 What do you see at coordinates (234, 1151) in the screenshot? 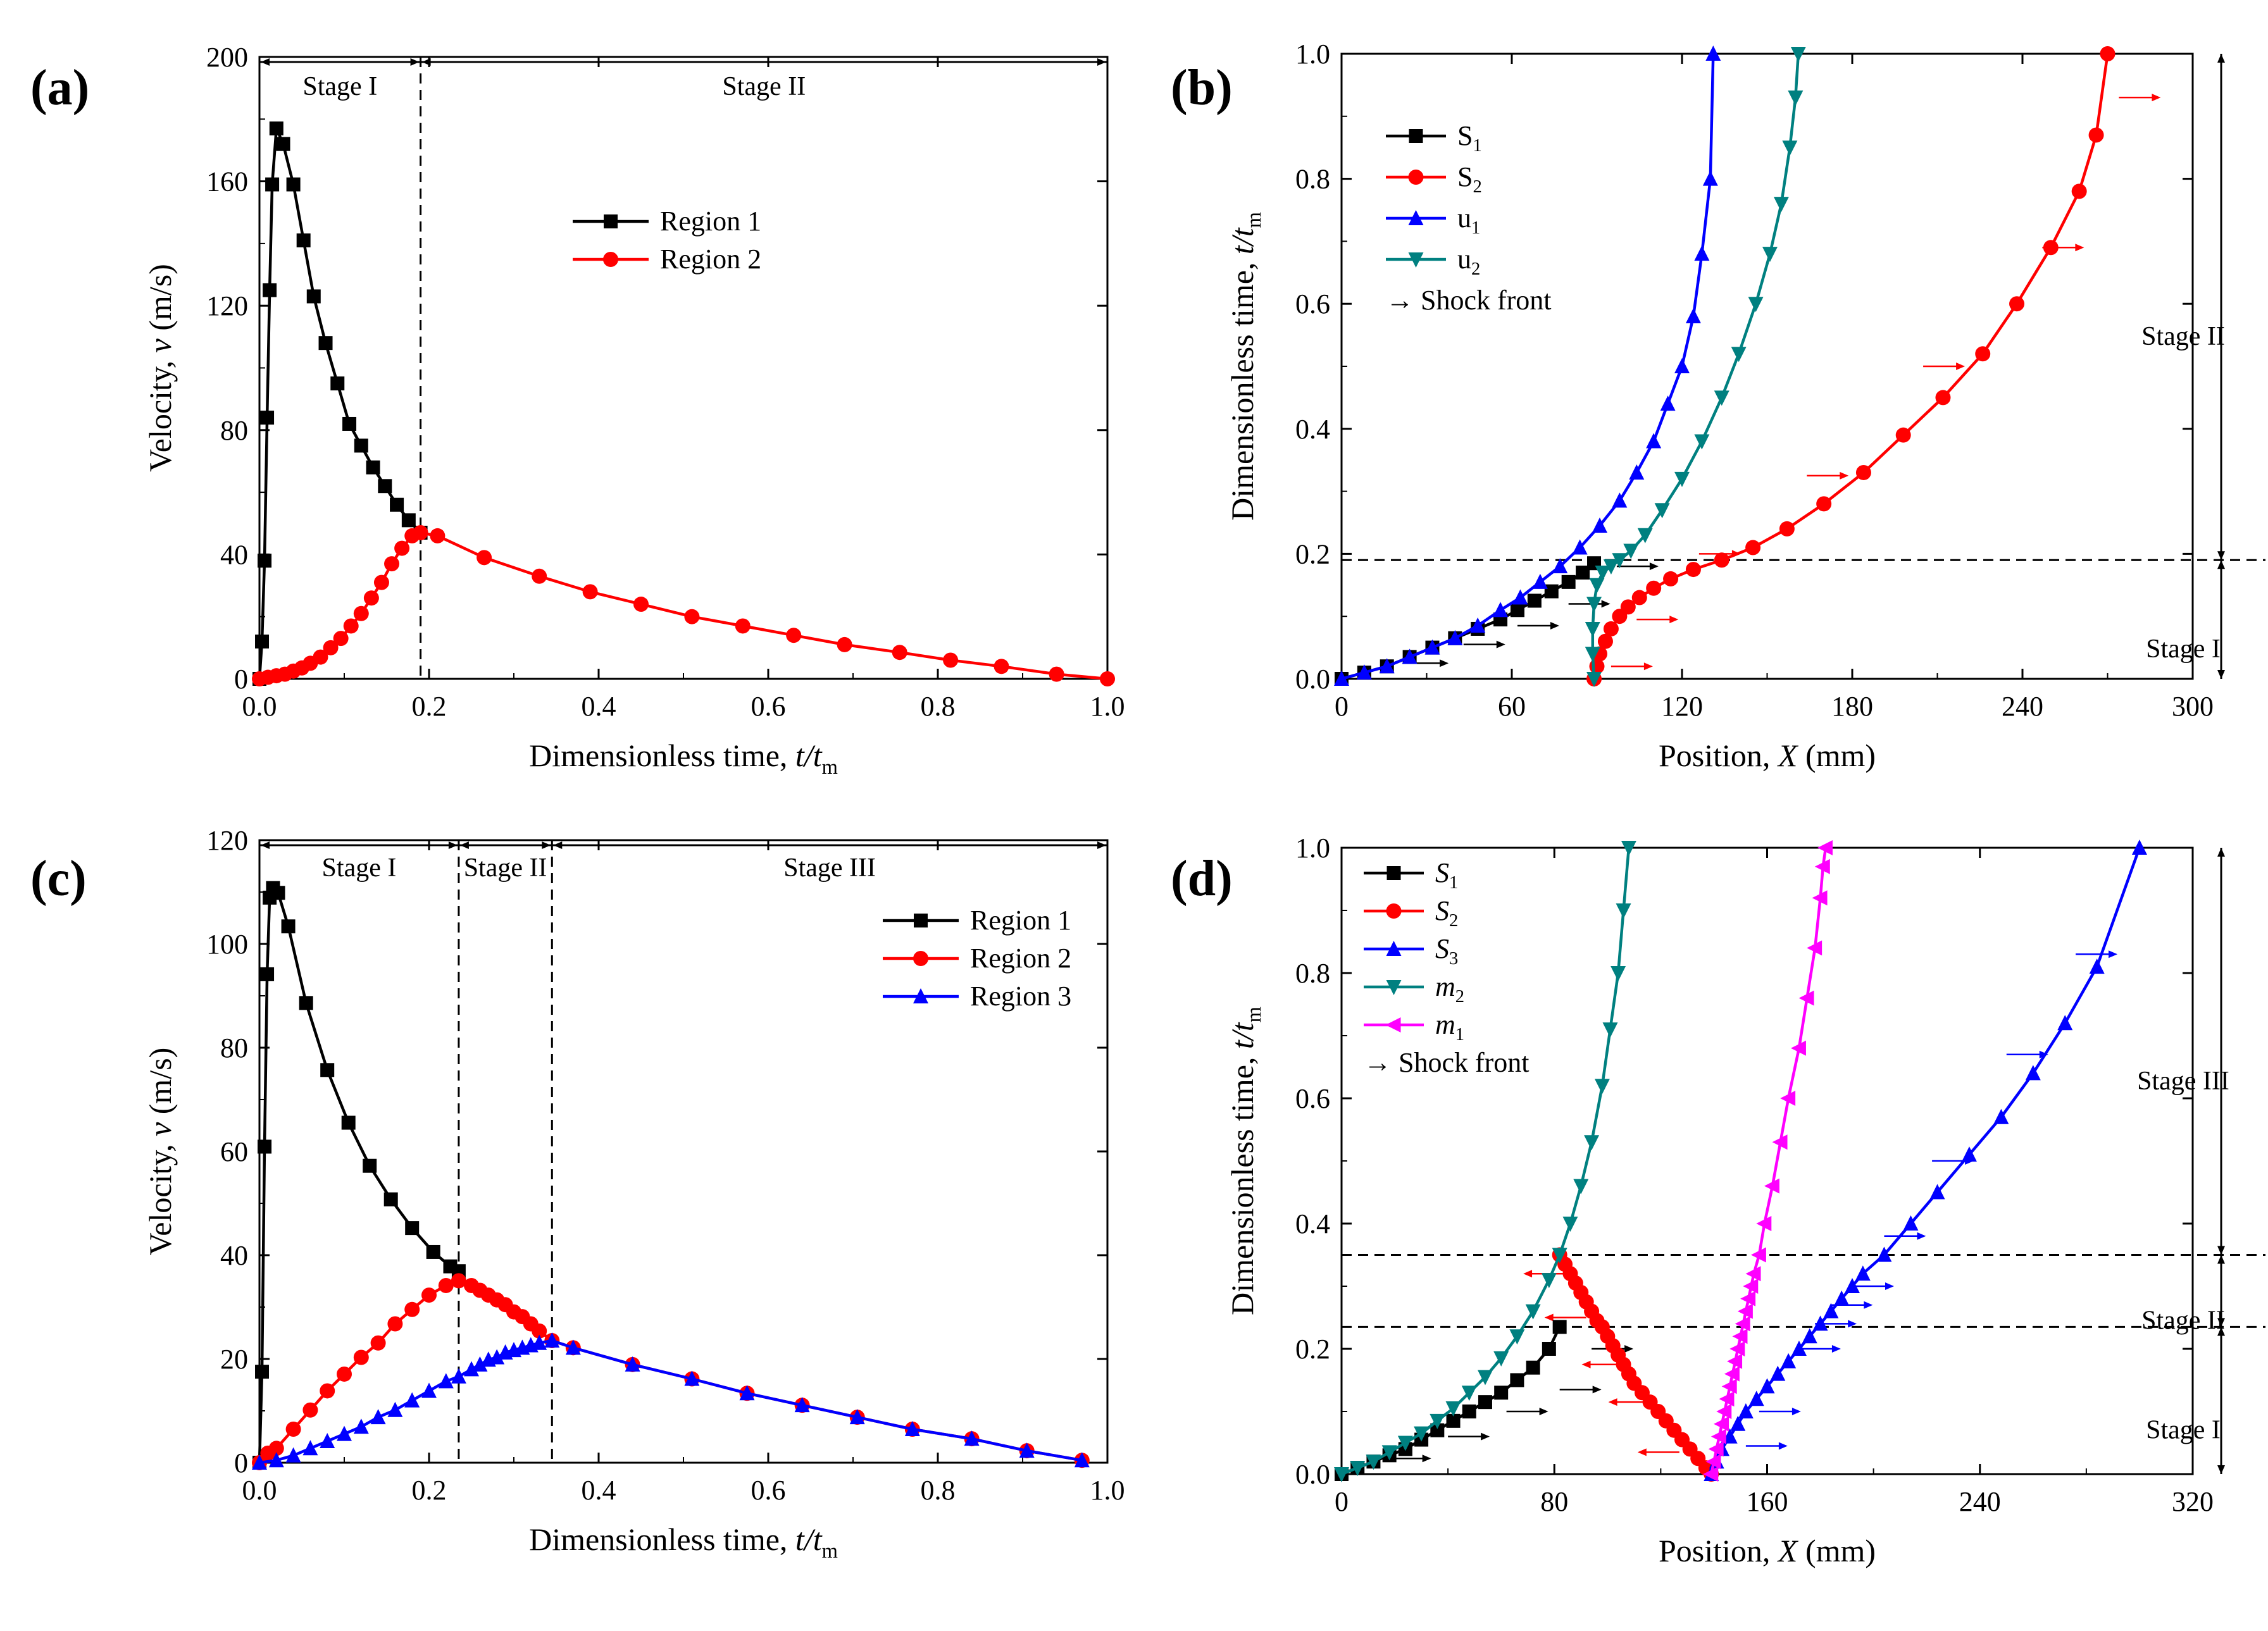
I see `y-tick-label: 60` at bounding box center [234, 1151].